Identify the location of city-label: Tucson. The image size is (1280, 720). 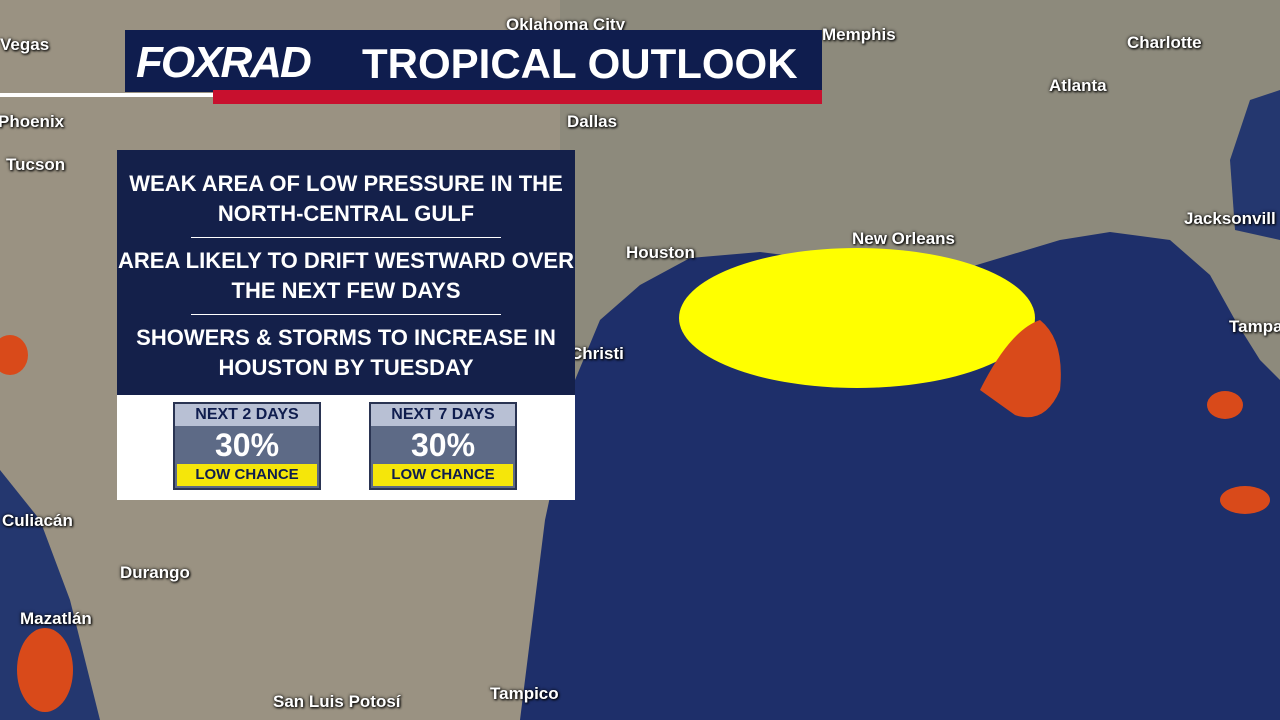
(36, 164).